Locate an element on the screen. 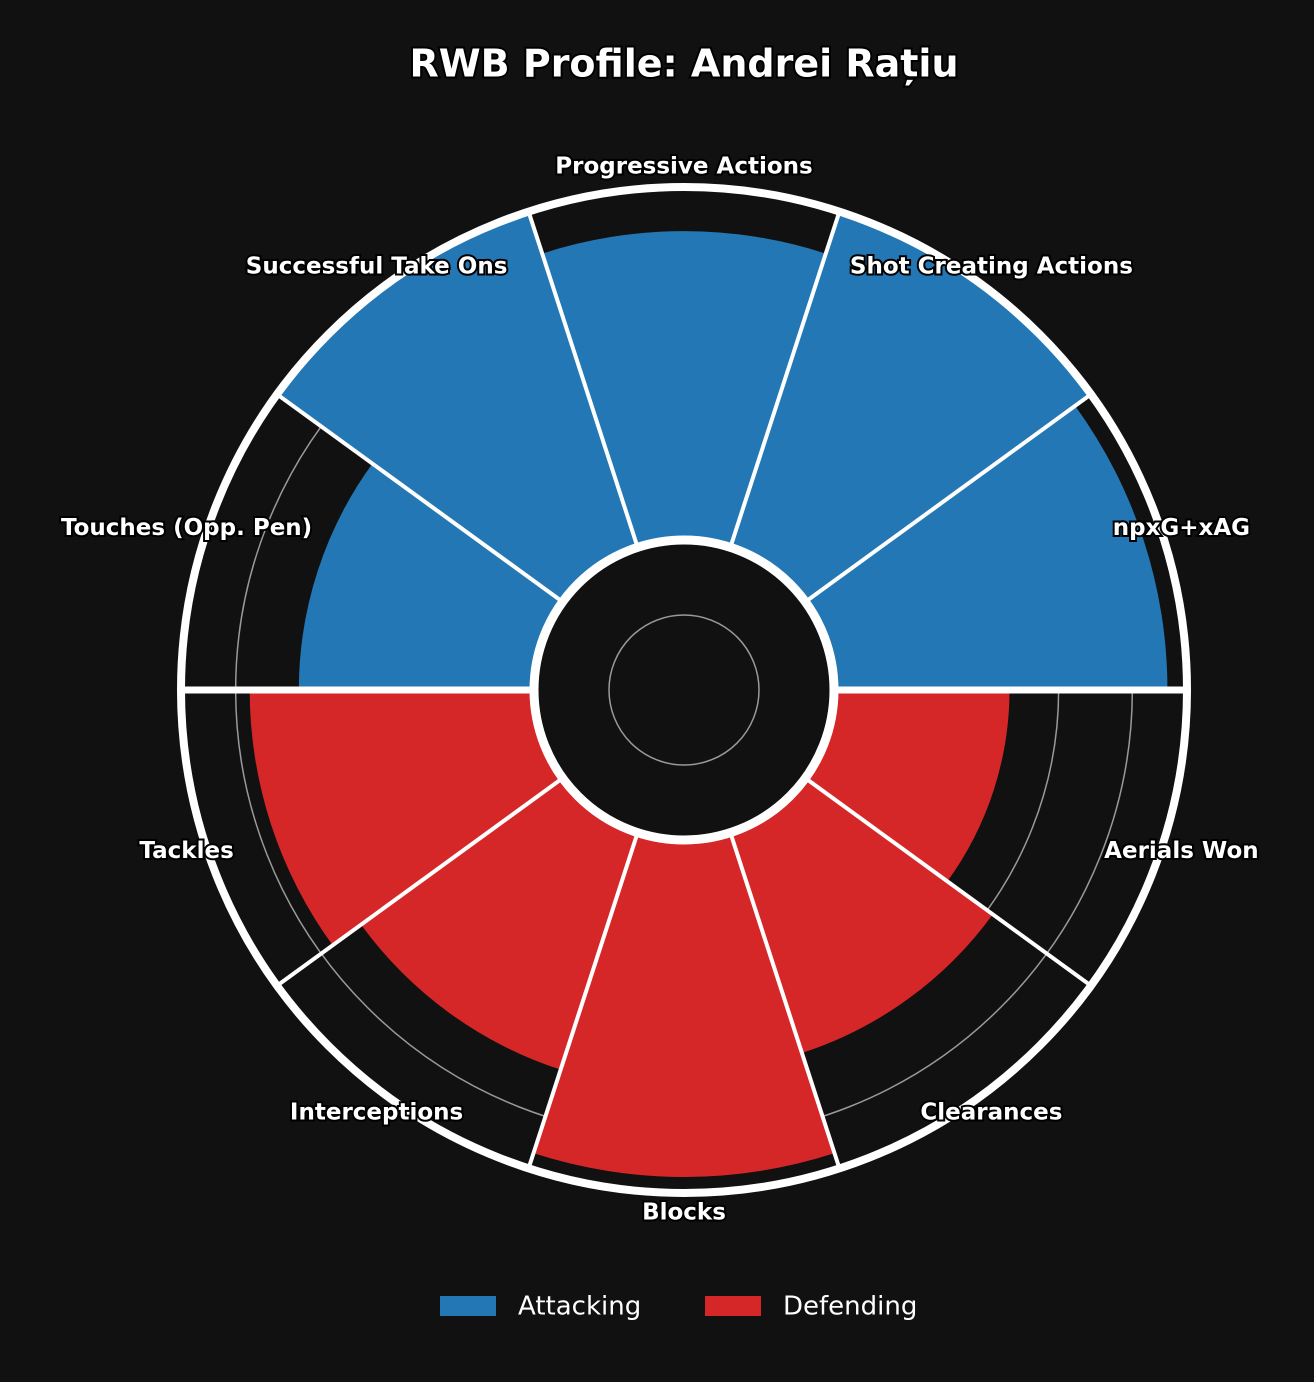 The width and height of the screenshot is (1314, 1382). legend-label: Defending is located at coordinates (850, 1307).